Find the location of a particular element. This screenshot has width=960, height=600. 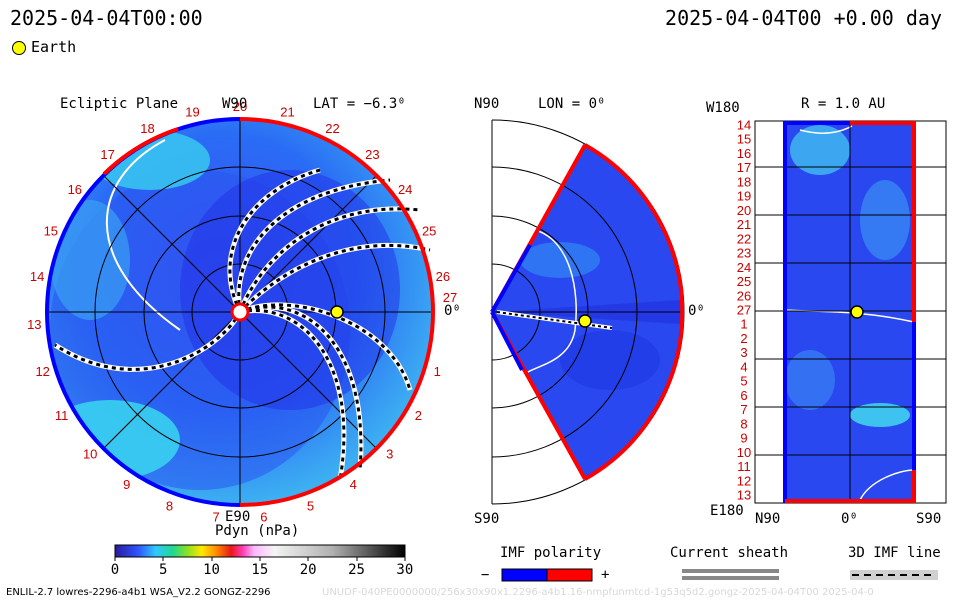

mercator-row-label: 27 is located at coordinates (744, 310).